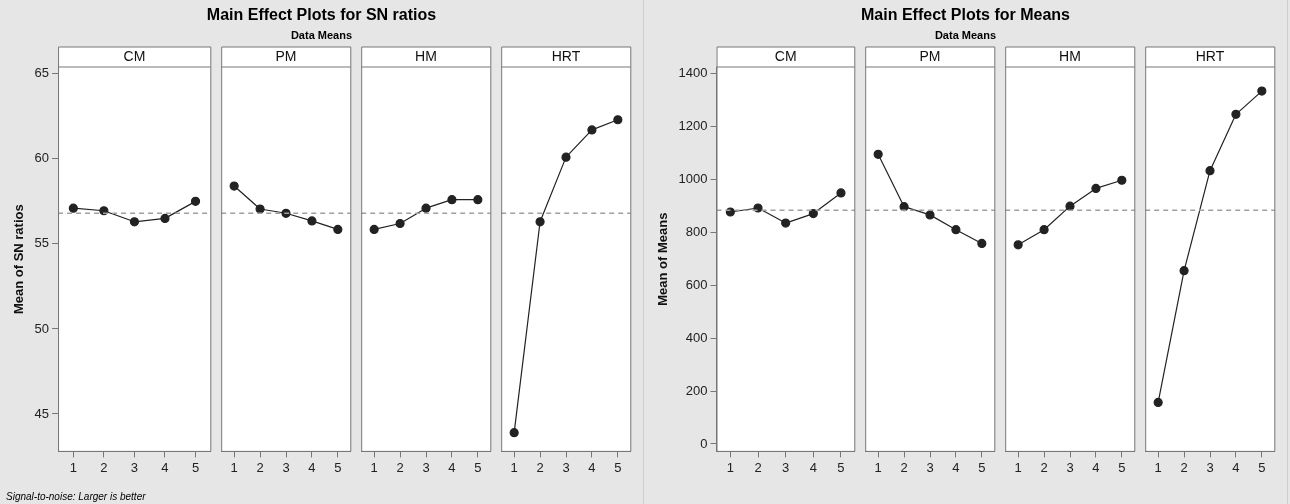 The width and height of the screenshot is (1290, 504). I want to click on y-tick-label: 1400, so click(693, 73).